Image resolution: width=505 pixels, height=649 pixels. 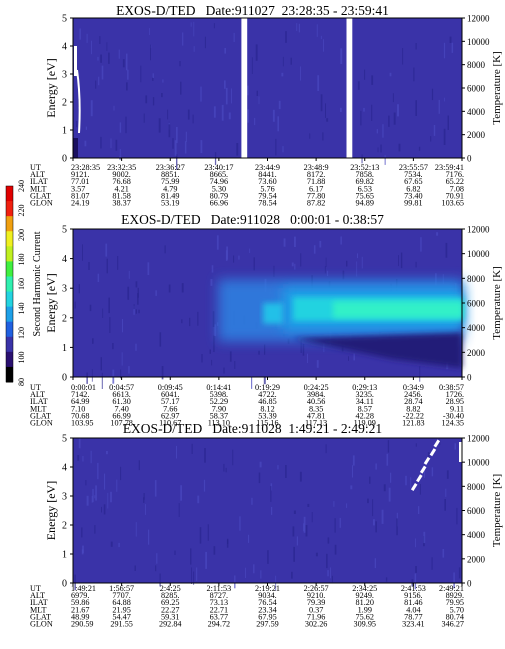 What do you see at coordinates (219, 624) in the screenshot?
I see `table-cell: 294.72` at bounding box center [219, 624].